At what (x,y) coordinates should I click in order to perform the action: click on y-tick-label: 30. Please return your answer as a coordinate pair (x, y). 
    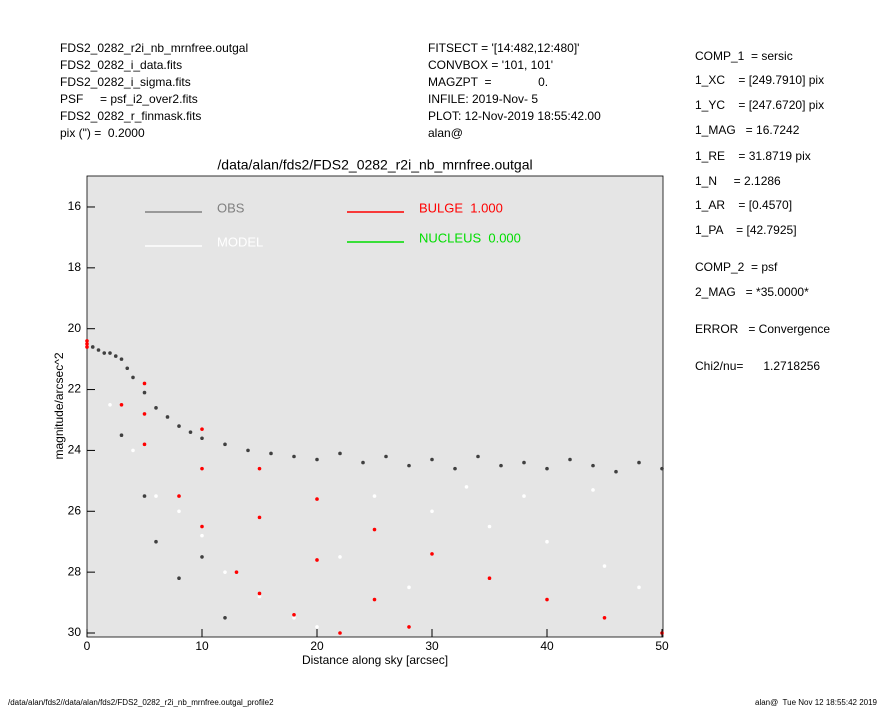
    Looking at the image, I should click on (75, 632).